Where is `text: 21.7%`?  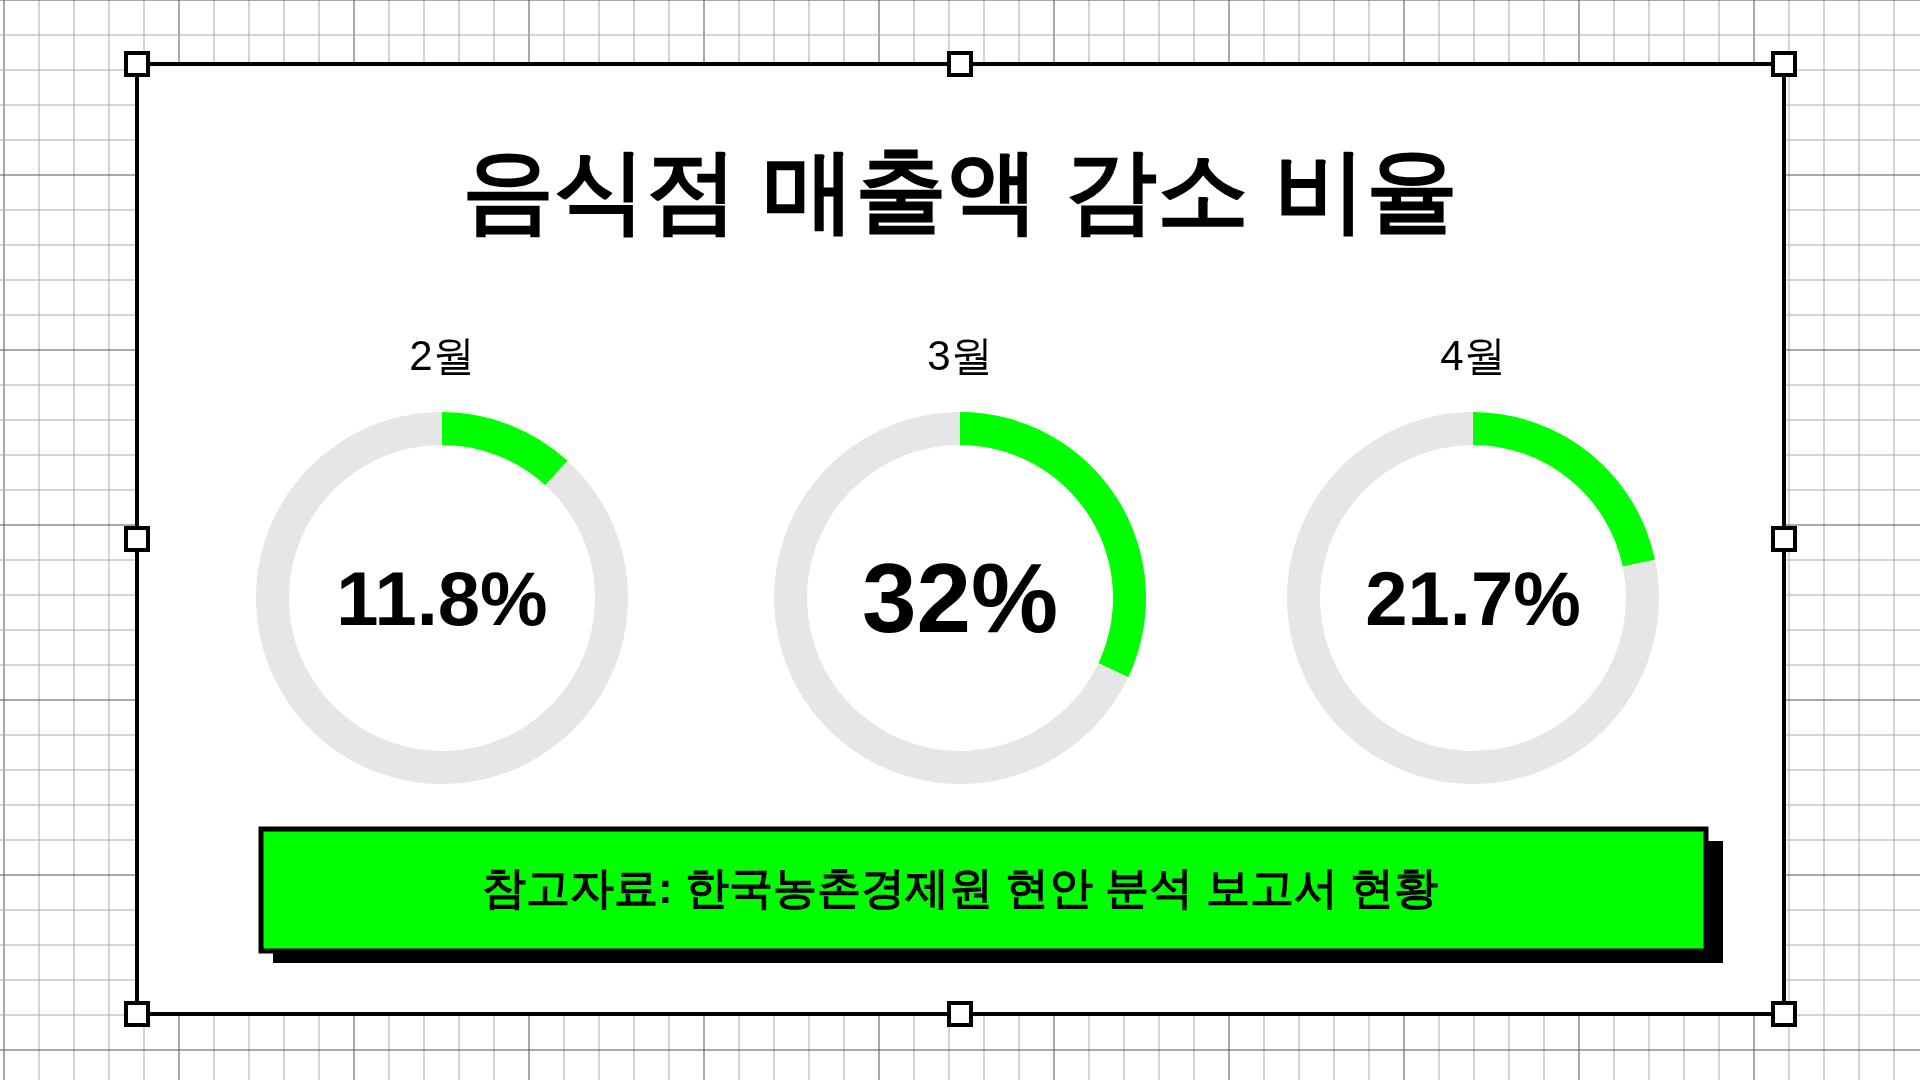 text: 21.7% is located at coordinates (1473, 598).